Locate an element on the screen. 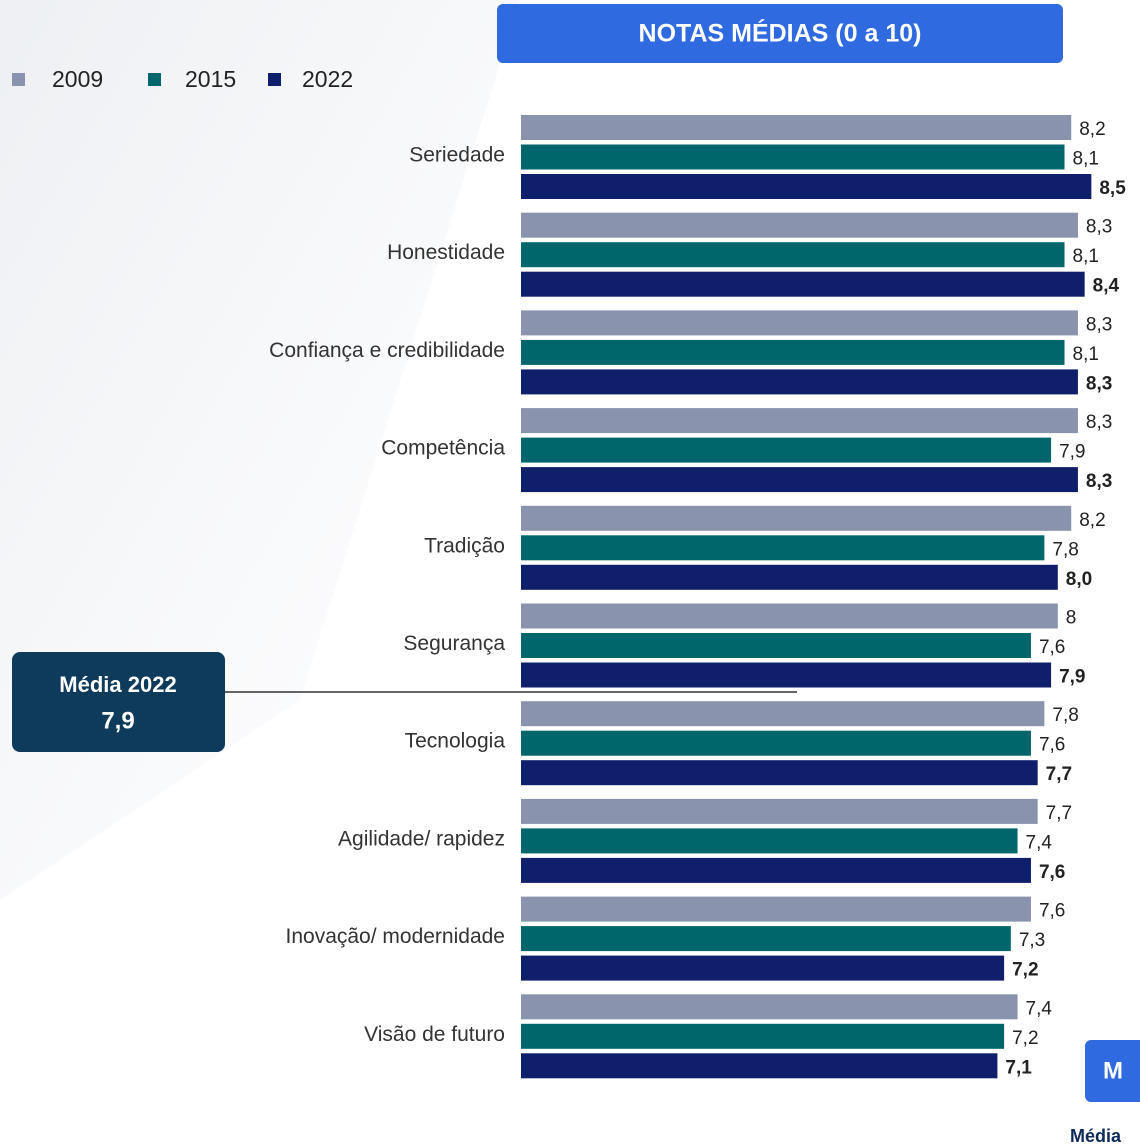 The width and height of the screenshot is (1140, 1148). mean-title: Média 2022 is located at coordinates (117, 684).